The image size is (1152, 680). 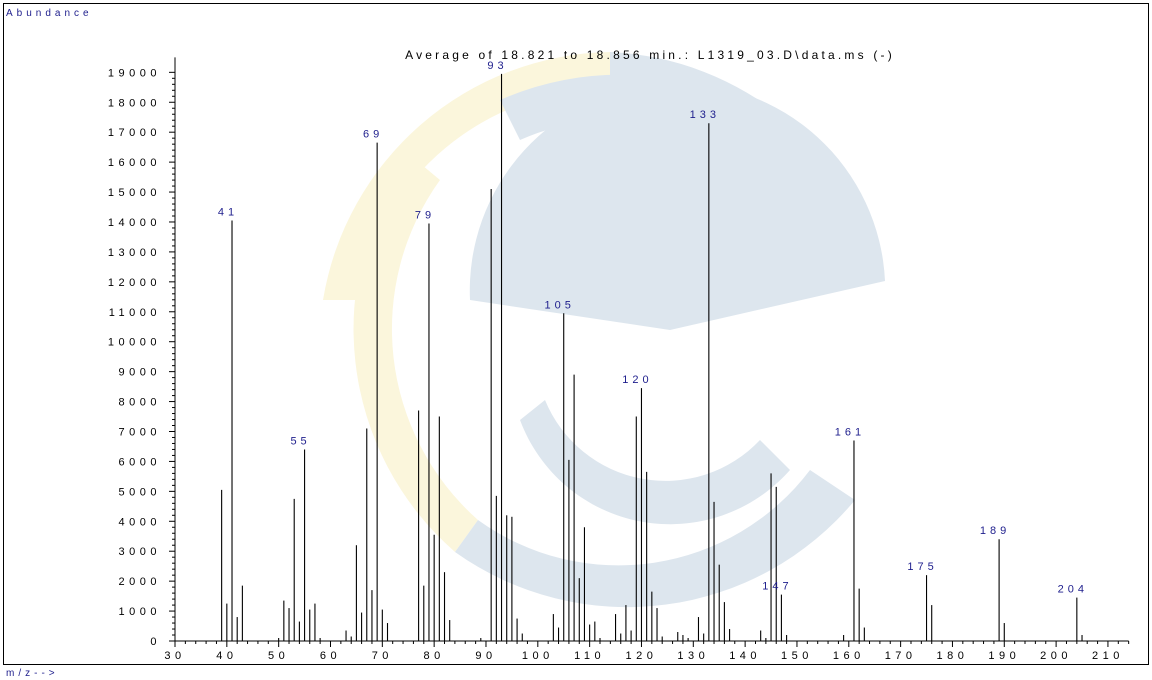 What do you see at coordinates (140, 582) in the screenshot?
I see `y-tick-label: 2000` at bounding box center [140, 582].